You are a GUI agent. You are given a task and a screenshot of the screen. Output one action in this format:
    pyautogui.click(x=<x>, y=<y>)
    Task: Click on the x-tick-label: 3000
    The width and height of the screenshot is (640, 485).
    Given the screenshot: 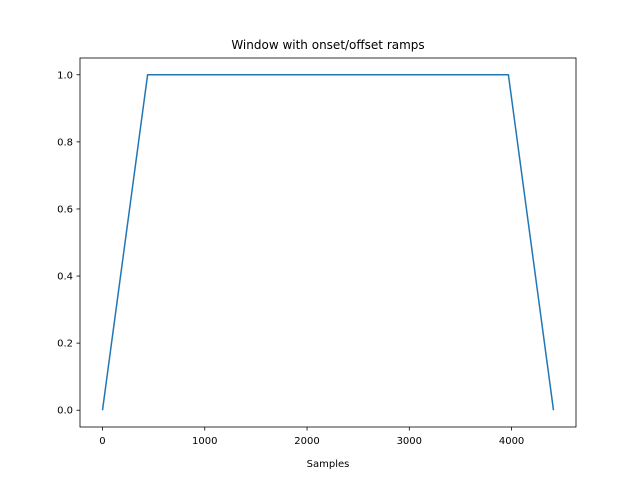 What is the action you would take?
    pyautogui.click(x=409, y=441)
    